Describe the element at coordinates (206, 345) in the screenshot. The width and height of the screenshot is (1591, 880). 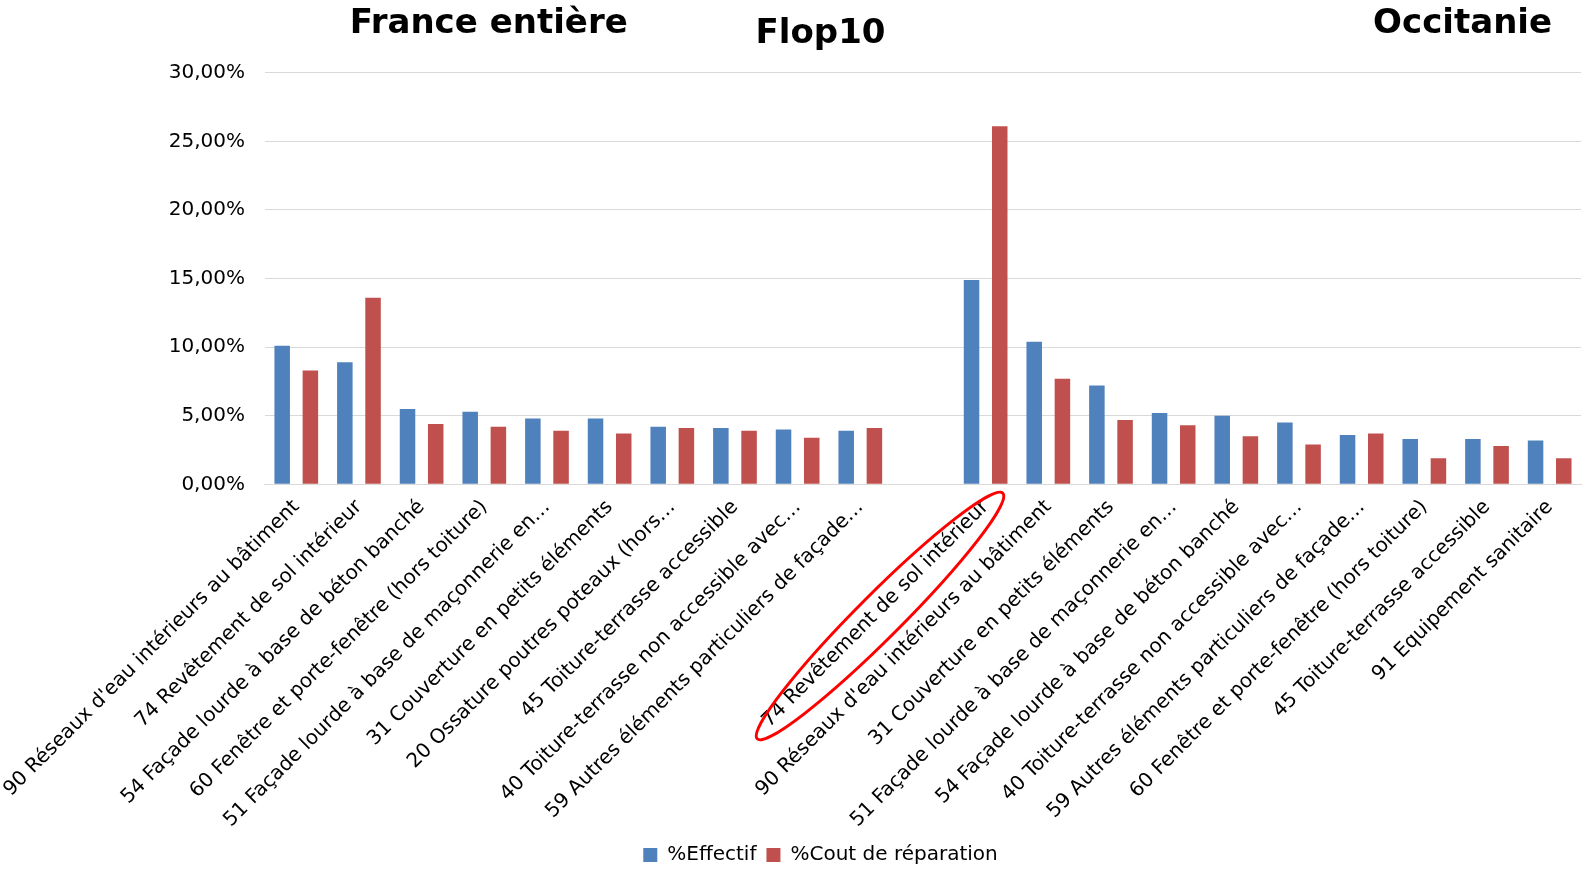
I see `y-tick-label: 10,00%` at that location.